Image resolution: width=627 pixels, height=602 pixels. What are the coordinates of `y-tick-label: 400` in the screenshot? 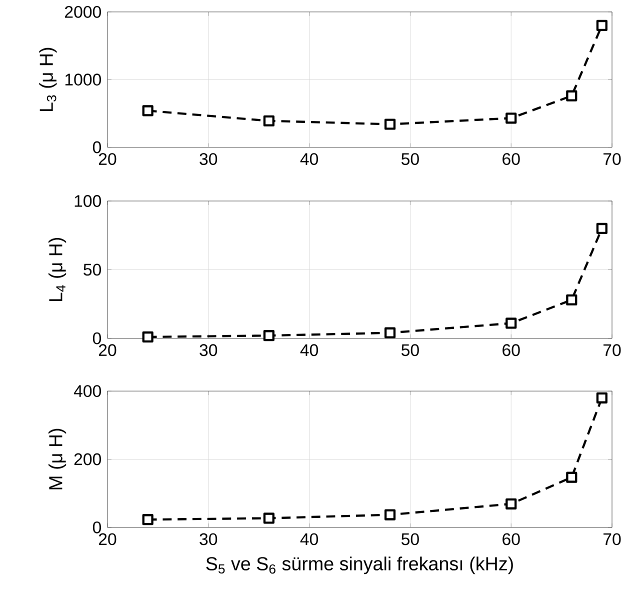 It's located at (88, 391).